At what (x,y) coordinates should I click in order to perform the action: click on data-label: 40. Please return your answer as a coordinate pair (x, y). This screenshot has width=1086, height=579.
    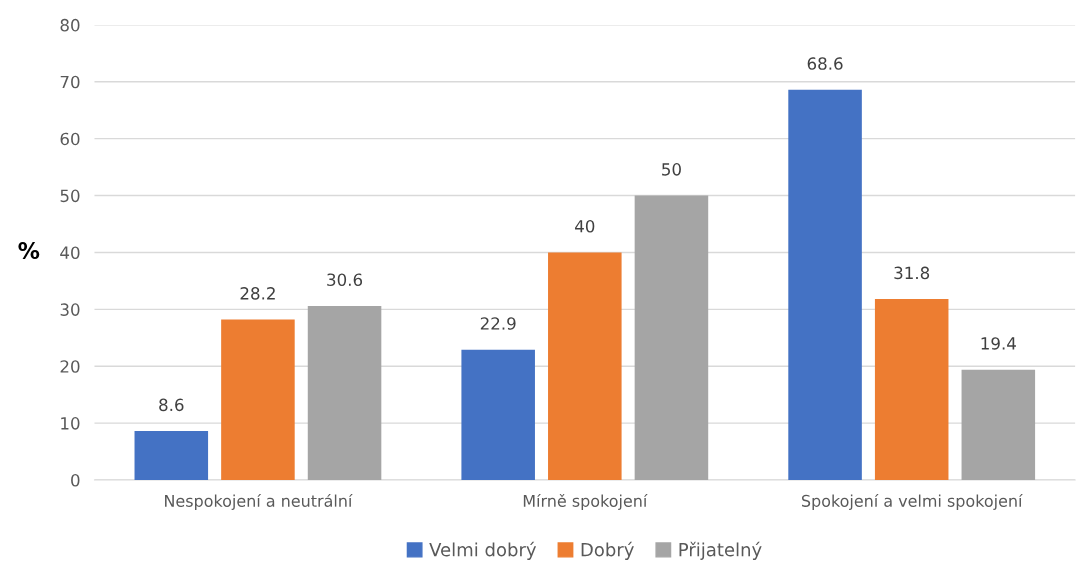
    Looking at the image, I should click on (585, 226).